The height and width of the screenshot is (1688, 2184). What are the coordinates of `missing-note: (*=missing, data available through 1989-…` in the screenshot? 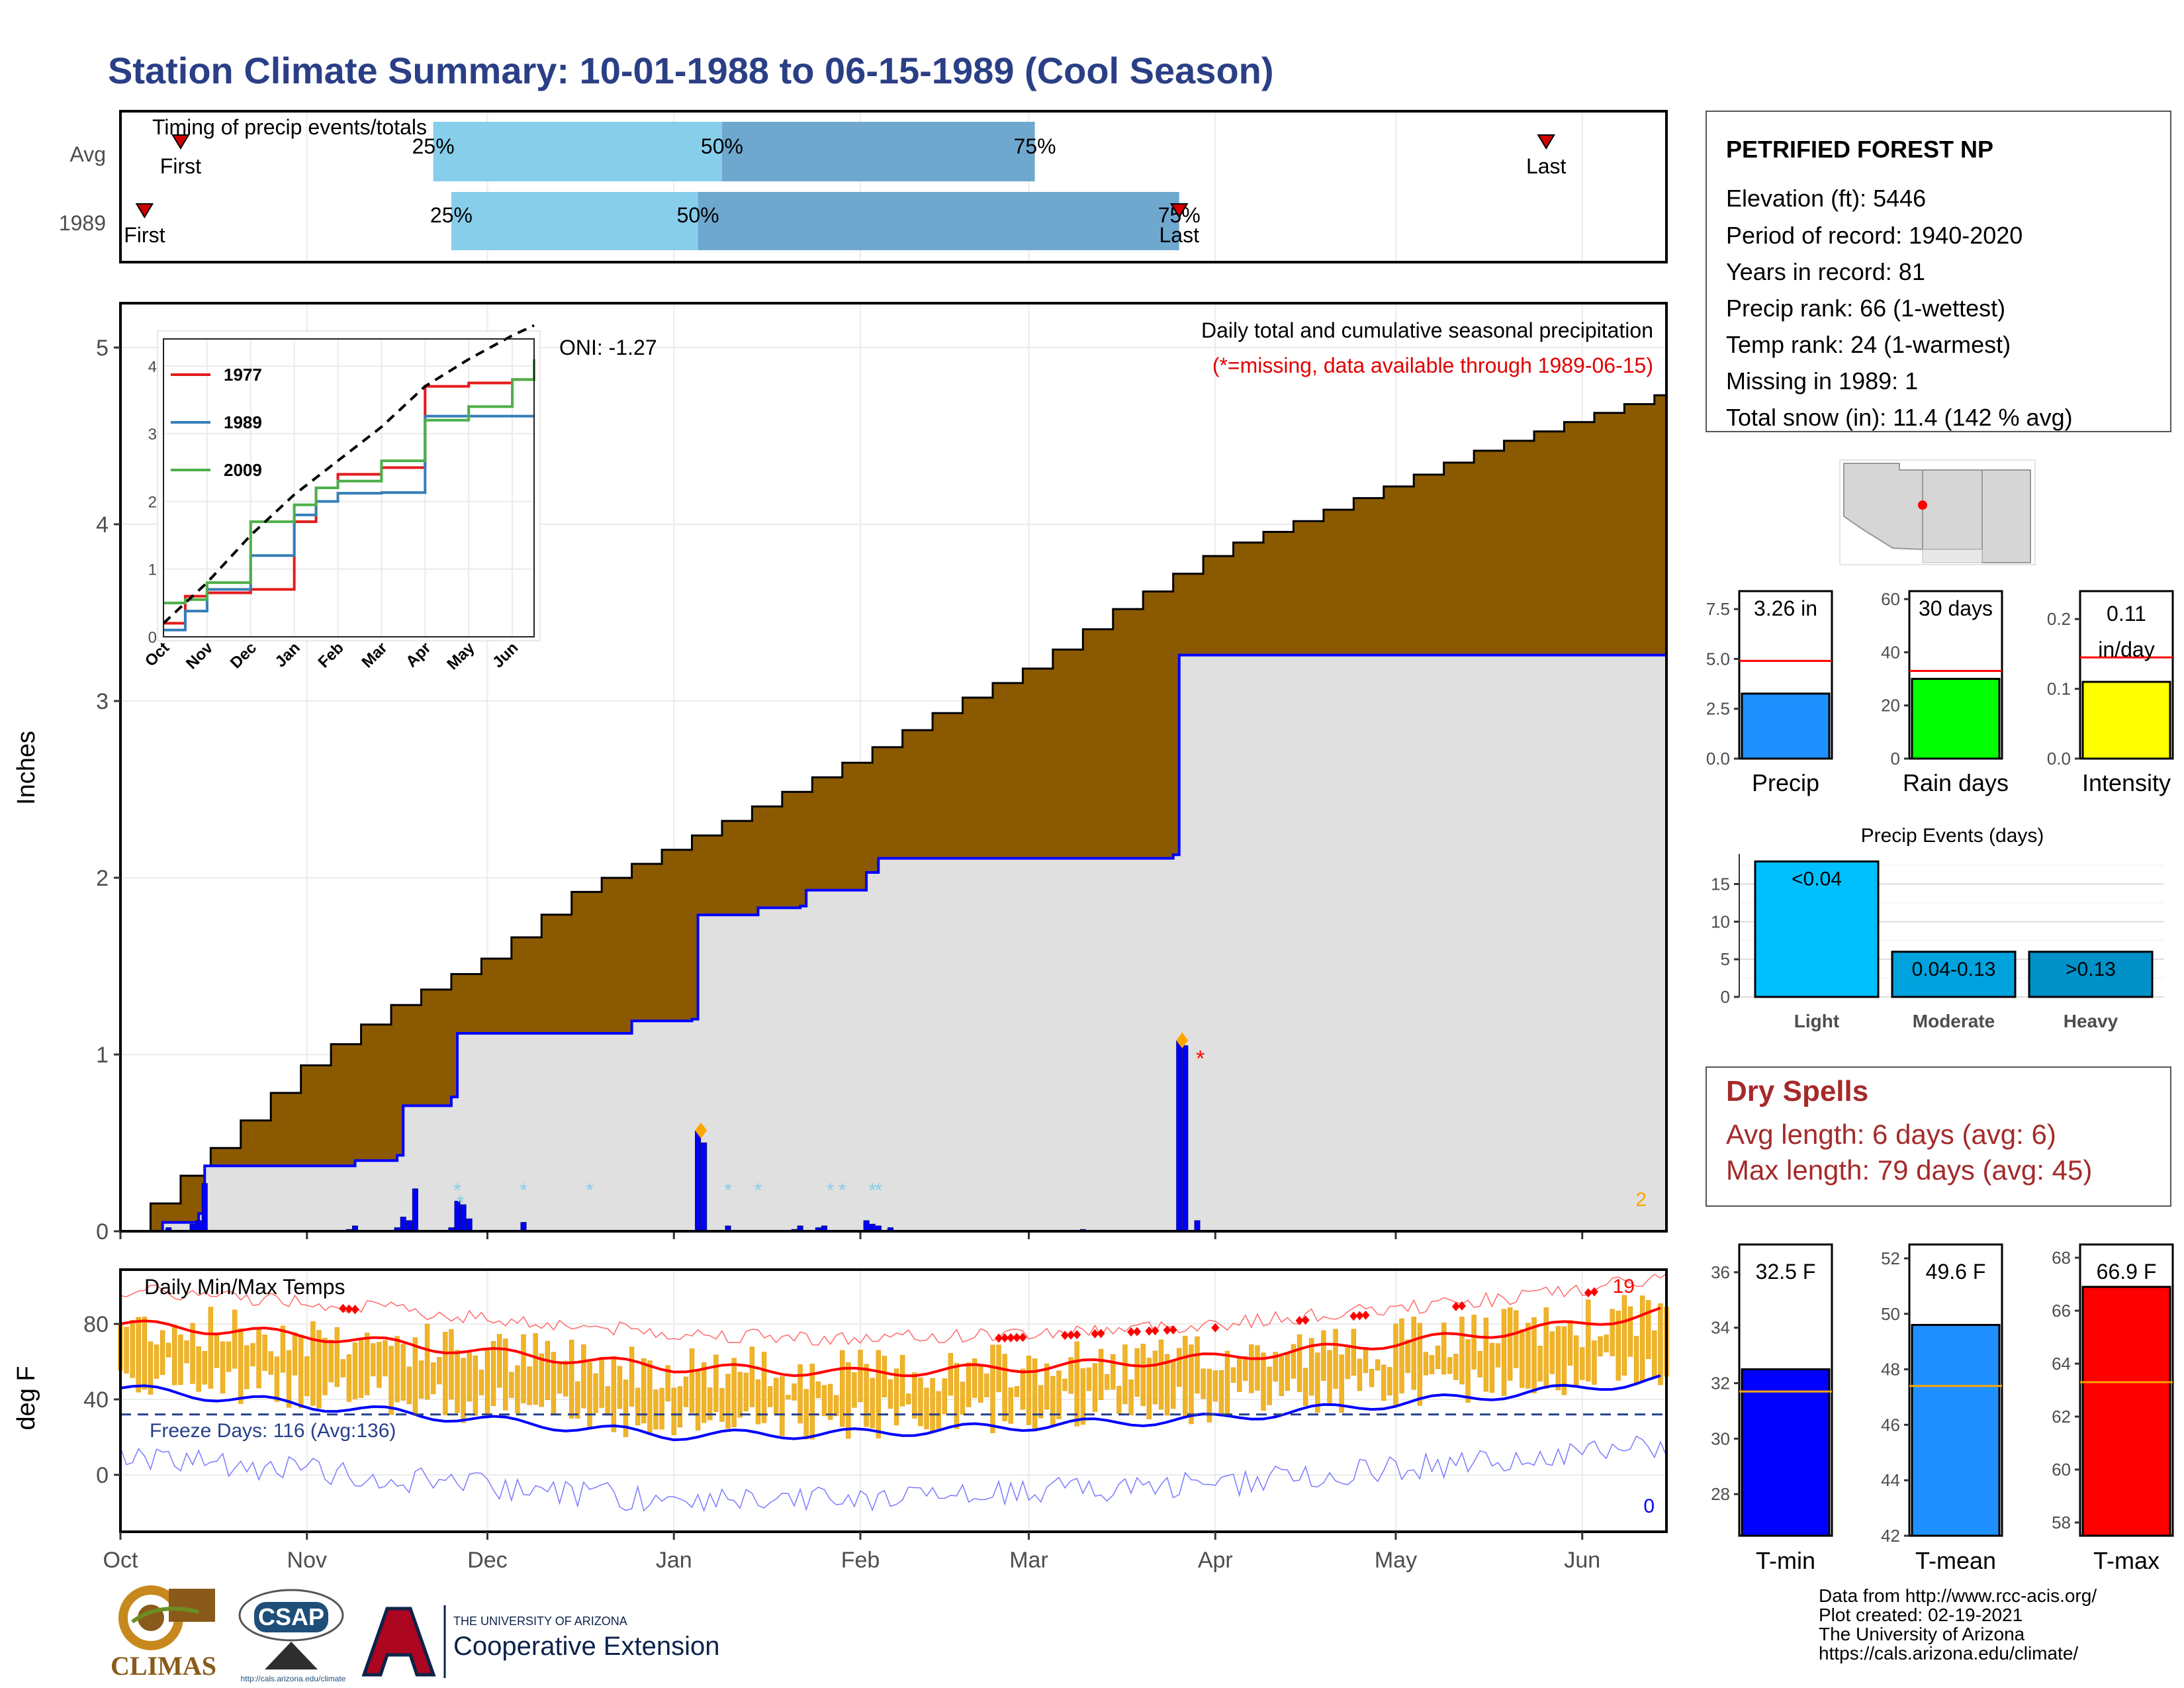 It's located at (1433, 365).